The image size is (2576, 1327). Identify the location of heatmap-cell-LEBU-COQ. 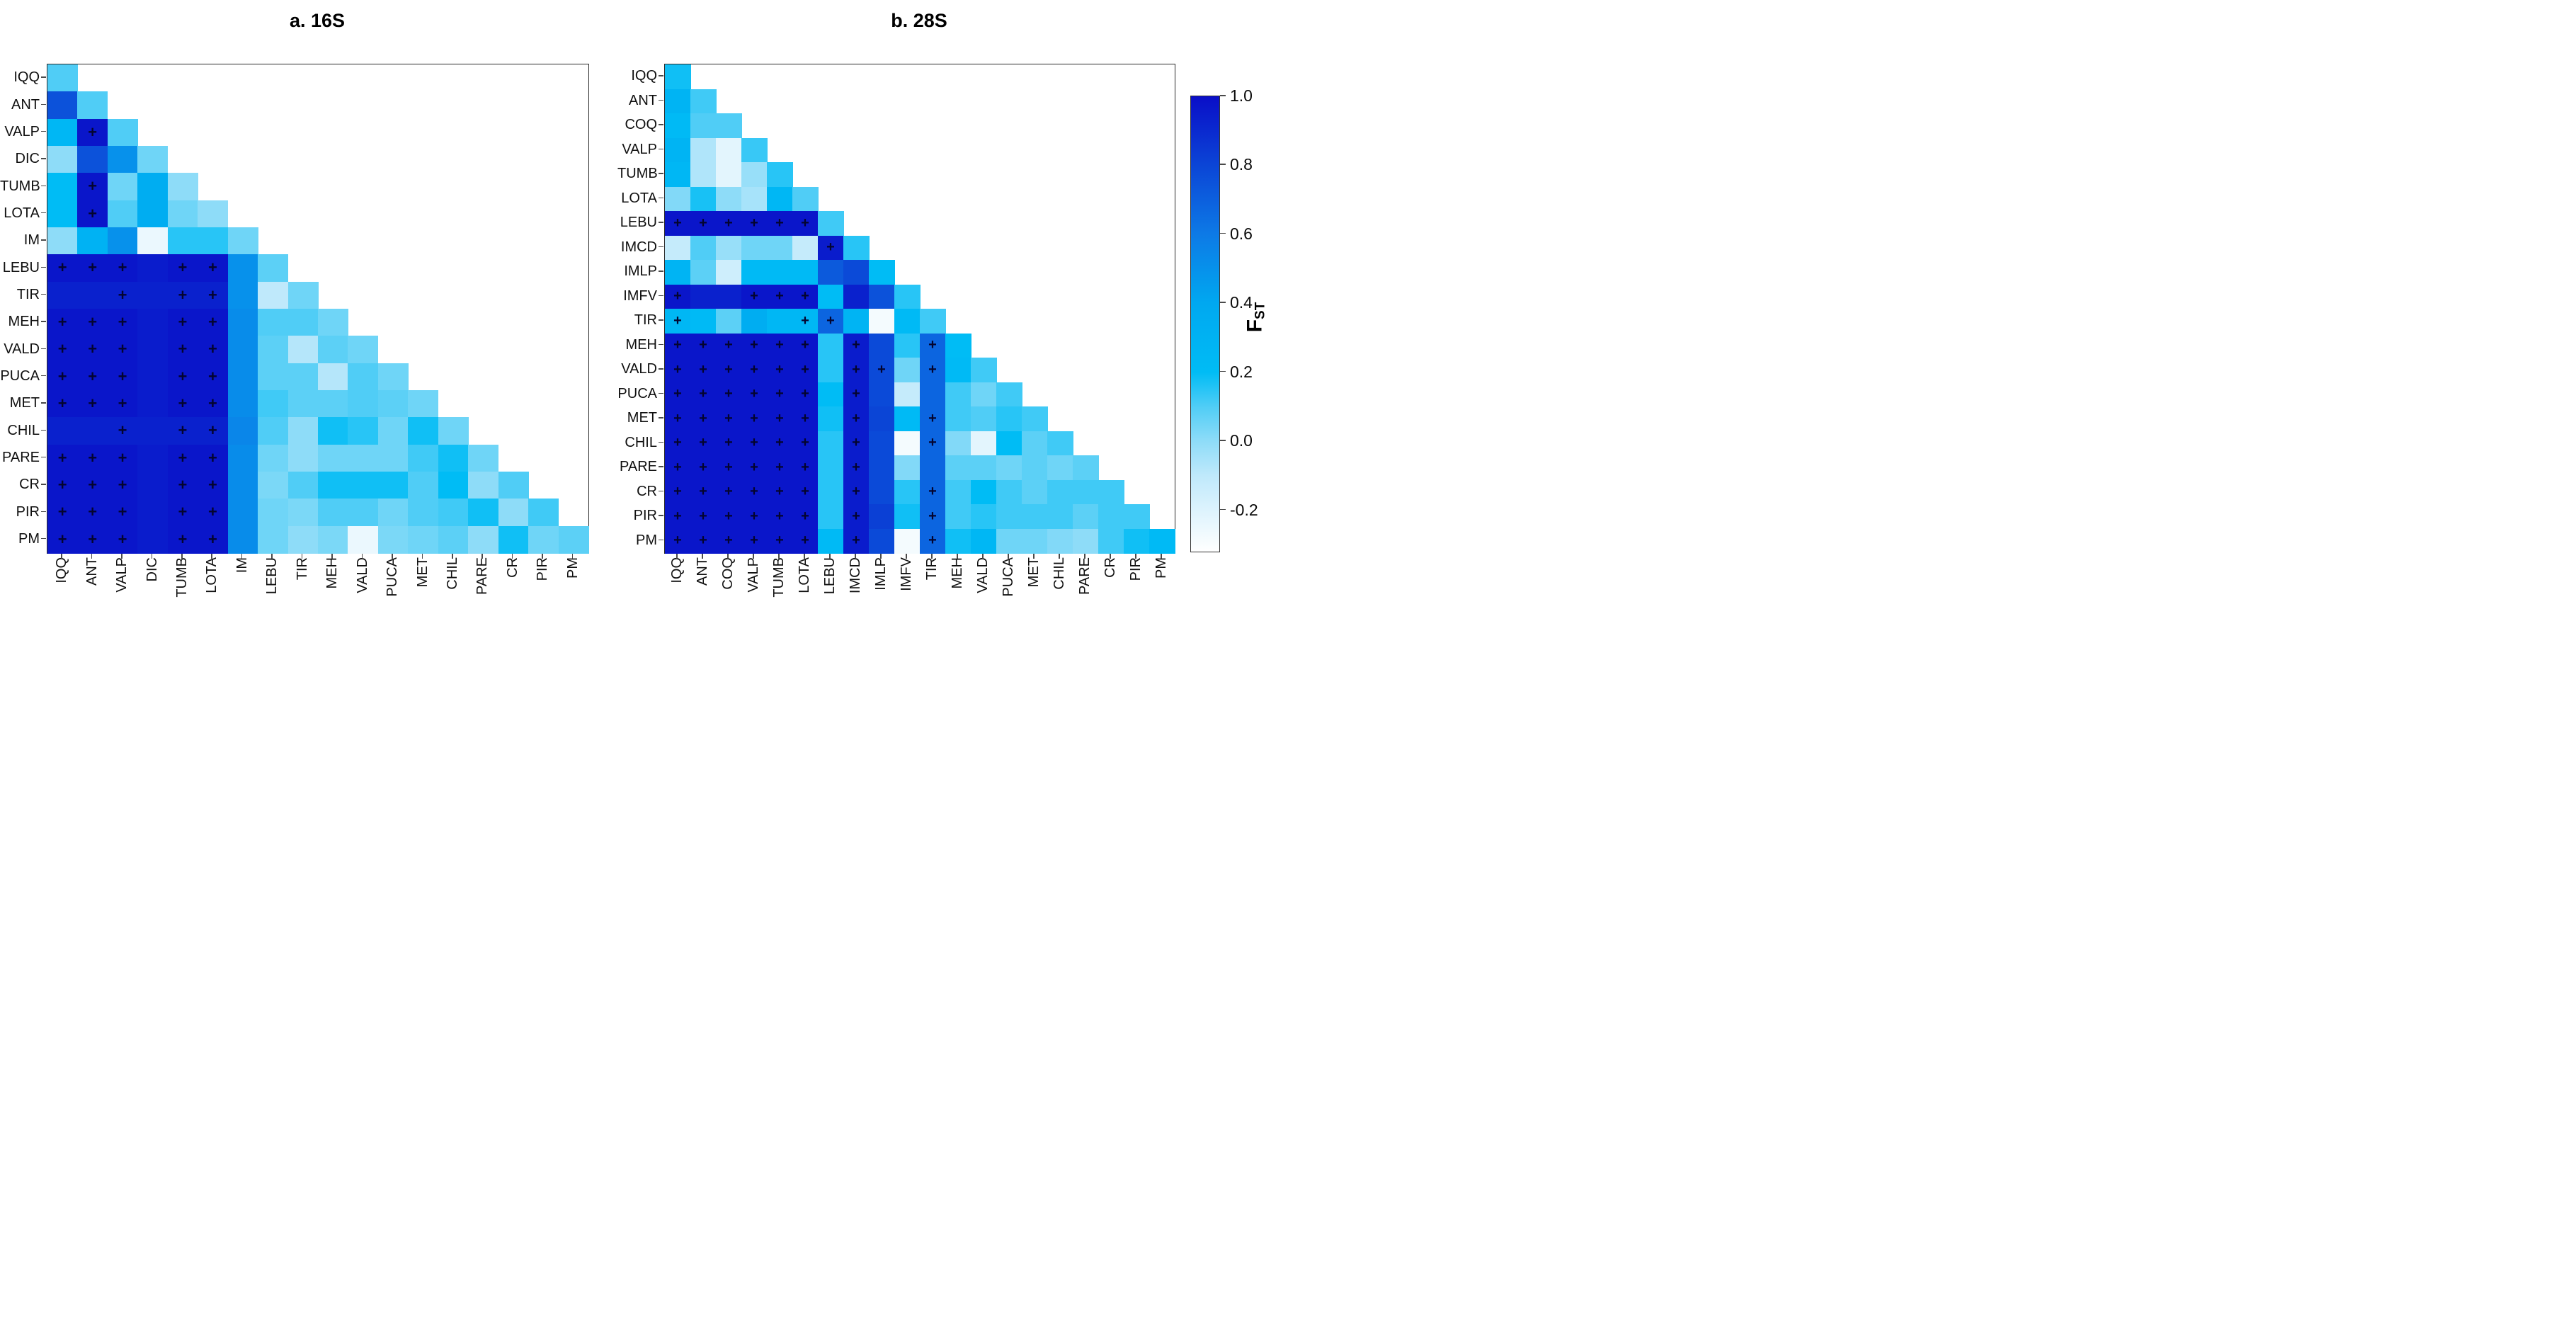
(729, 224).